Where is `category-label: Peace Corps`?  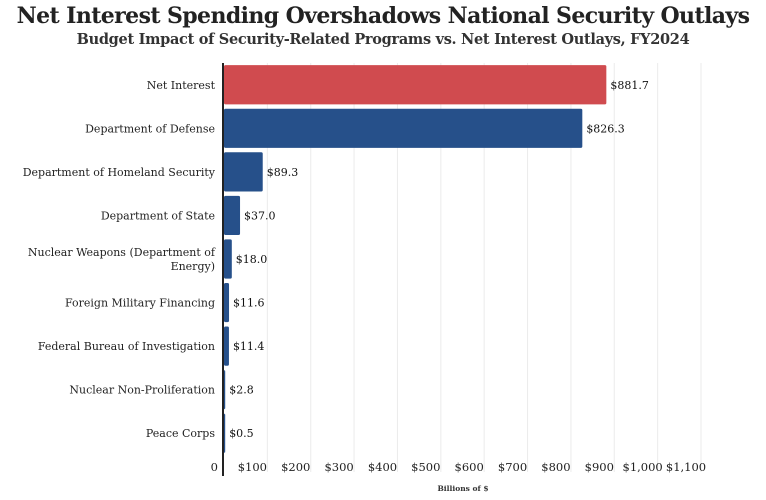 category-label: Peace Corps is located at coordinates (180, 433).